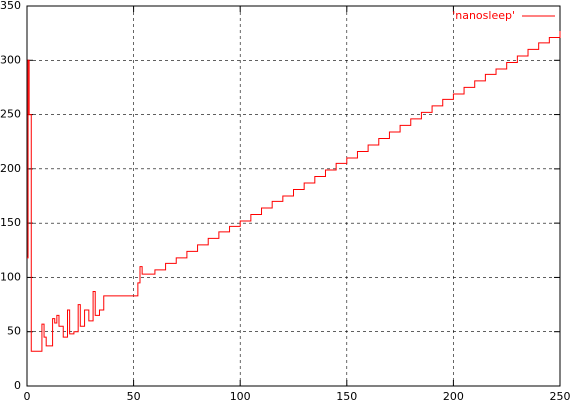  I want to click on x-tick-label: 250, so click(560, 396).